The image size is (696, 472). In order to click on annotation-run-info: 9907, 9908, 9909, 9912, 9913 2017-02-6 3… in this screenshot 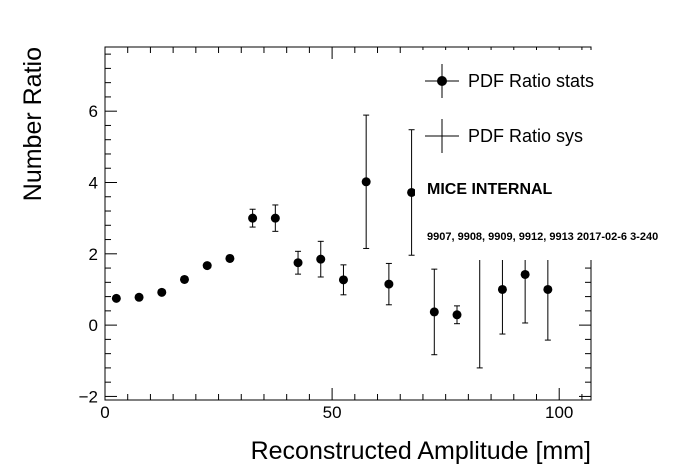, I will do `click(542, 237)`.